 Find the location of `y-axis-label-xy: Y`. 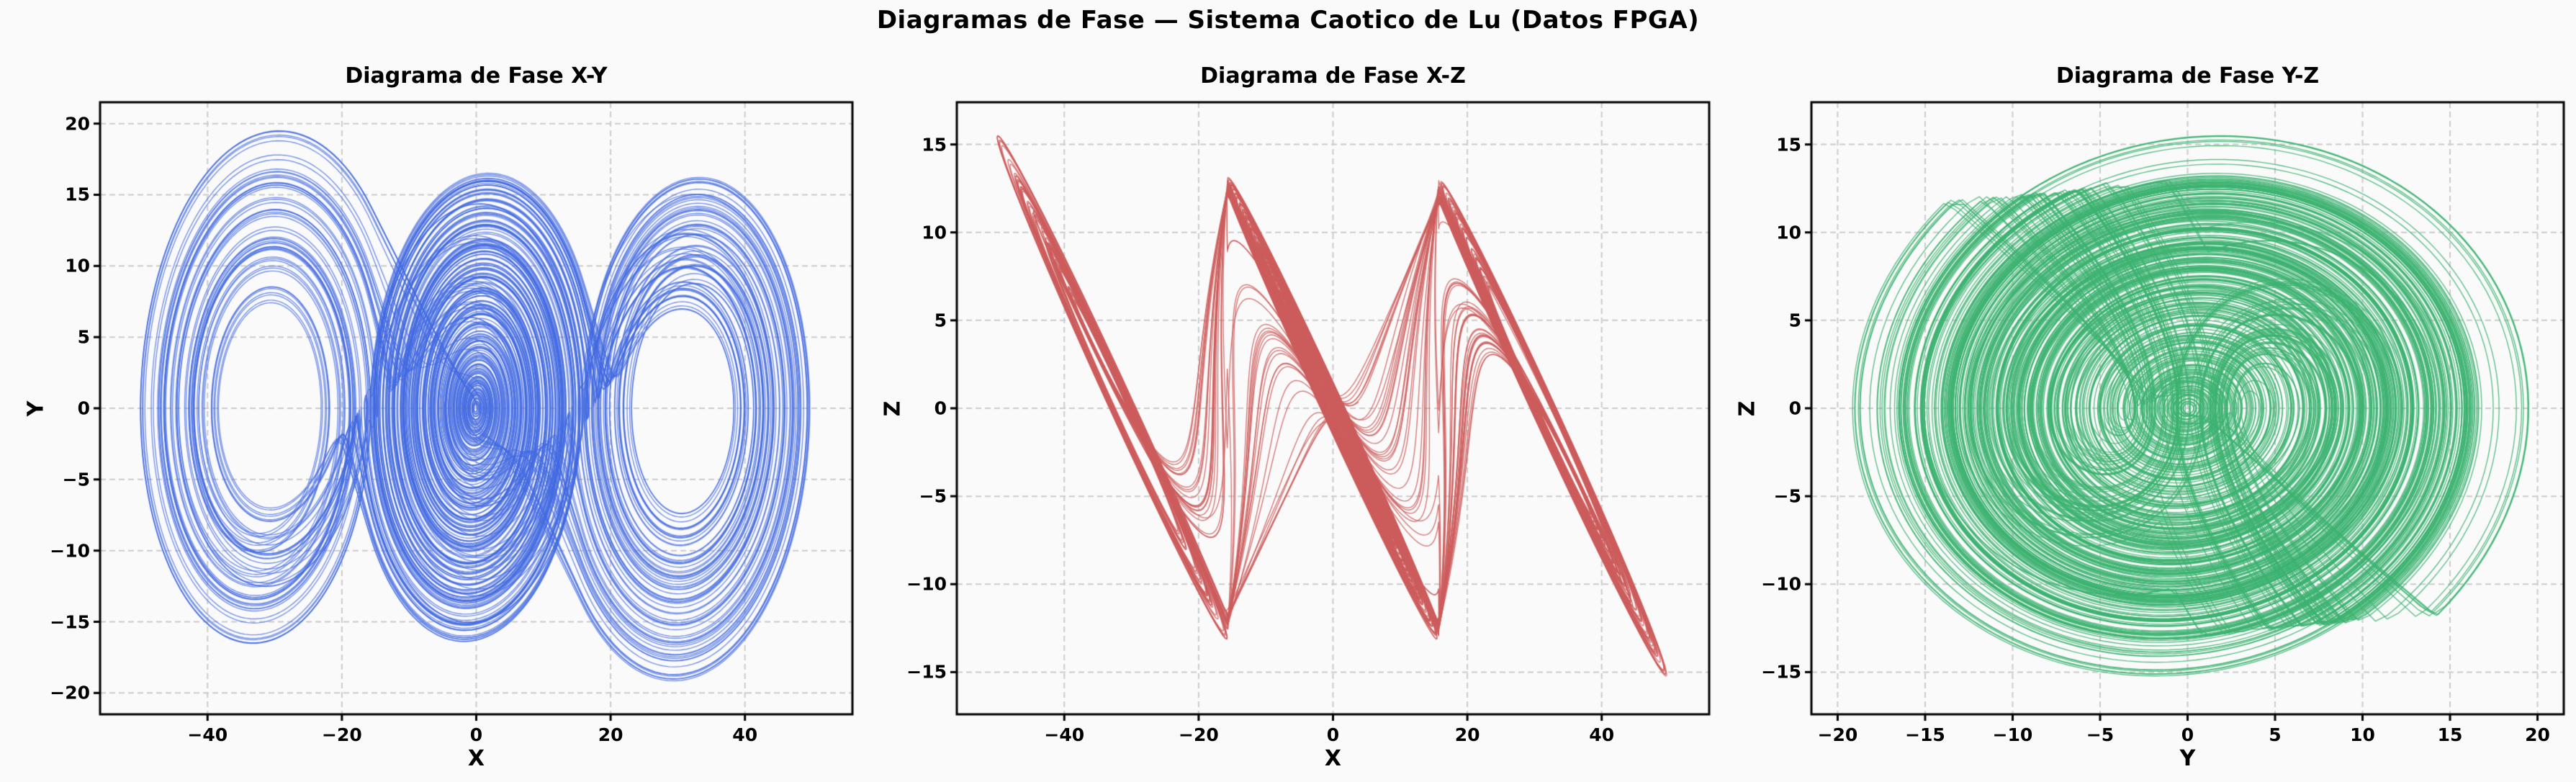

y-axis-label-xy: Y is located at coordinates (36, 408).